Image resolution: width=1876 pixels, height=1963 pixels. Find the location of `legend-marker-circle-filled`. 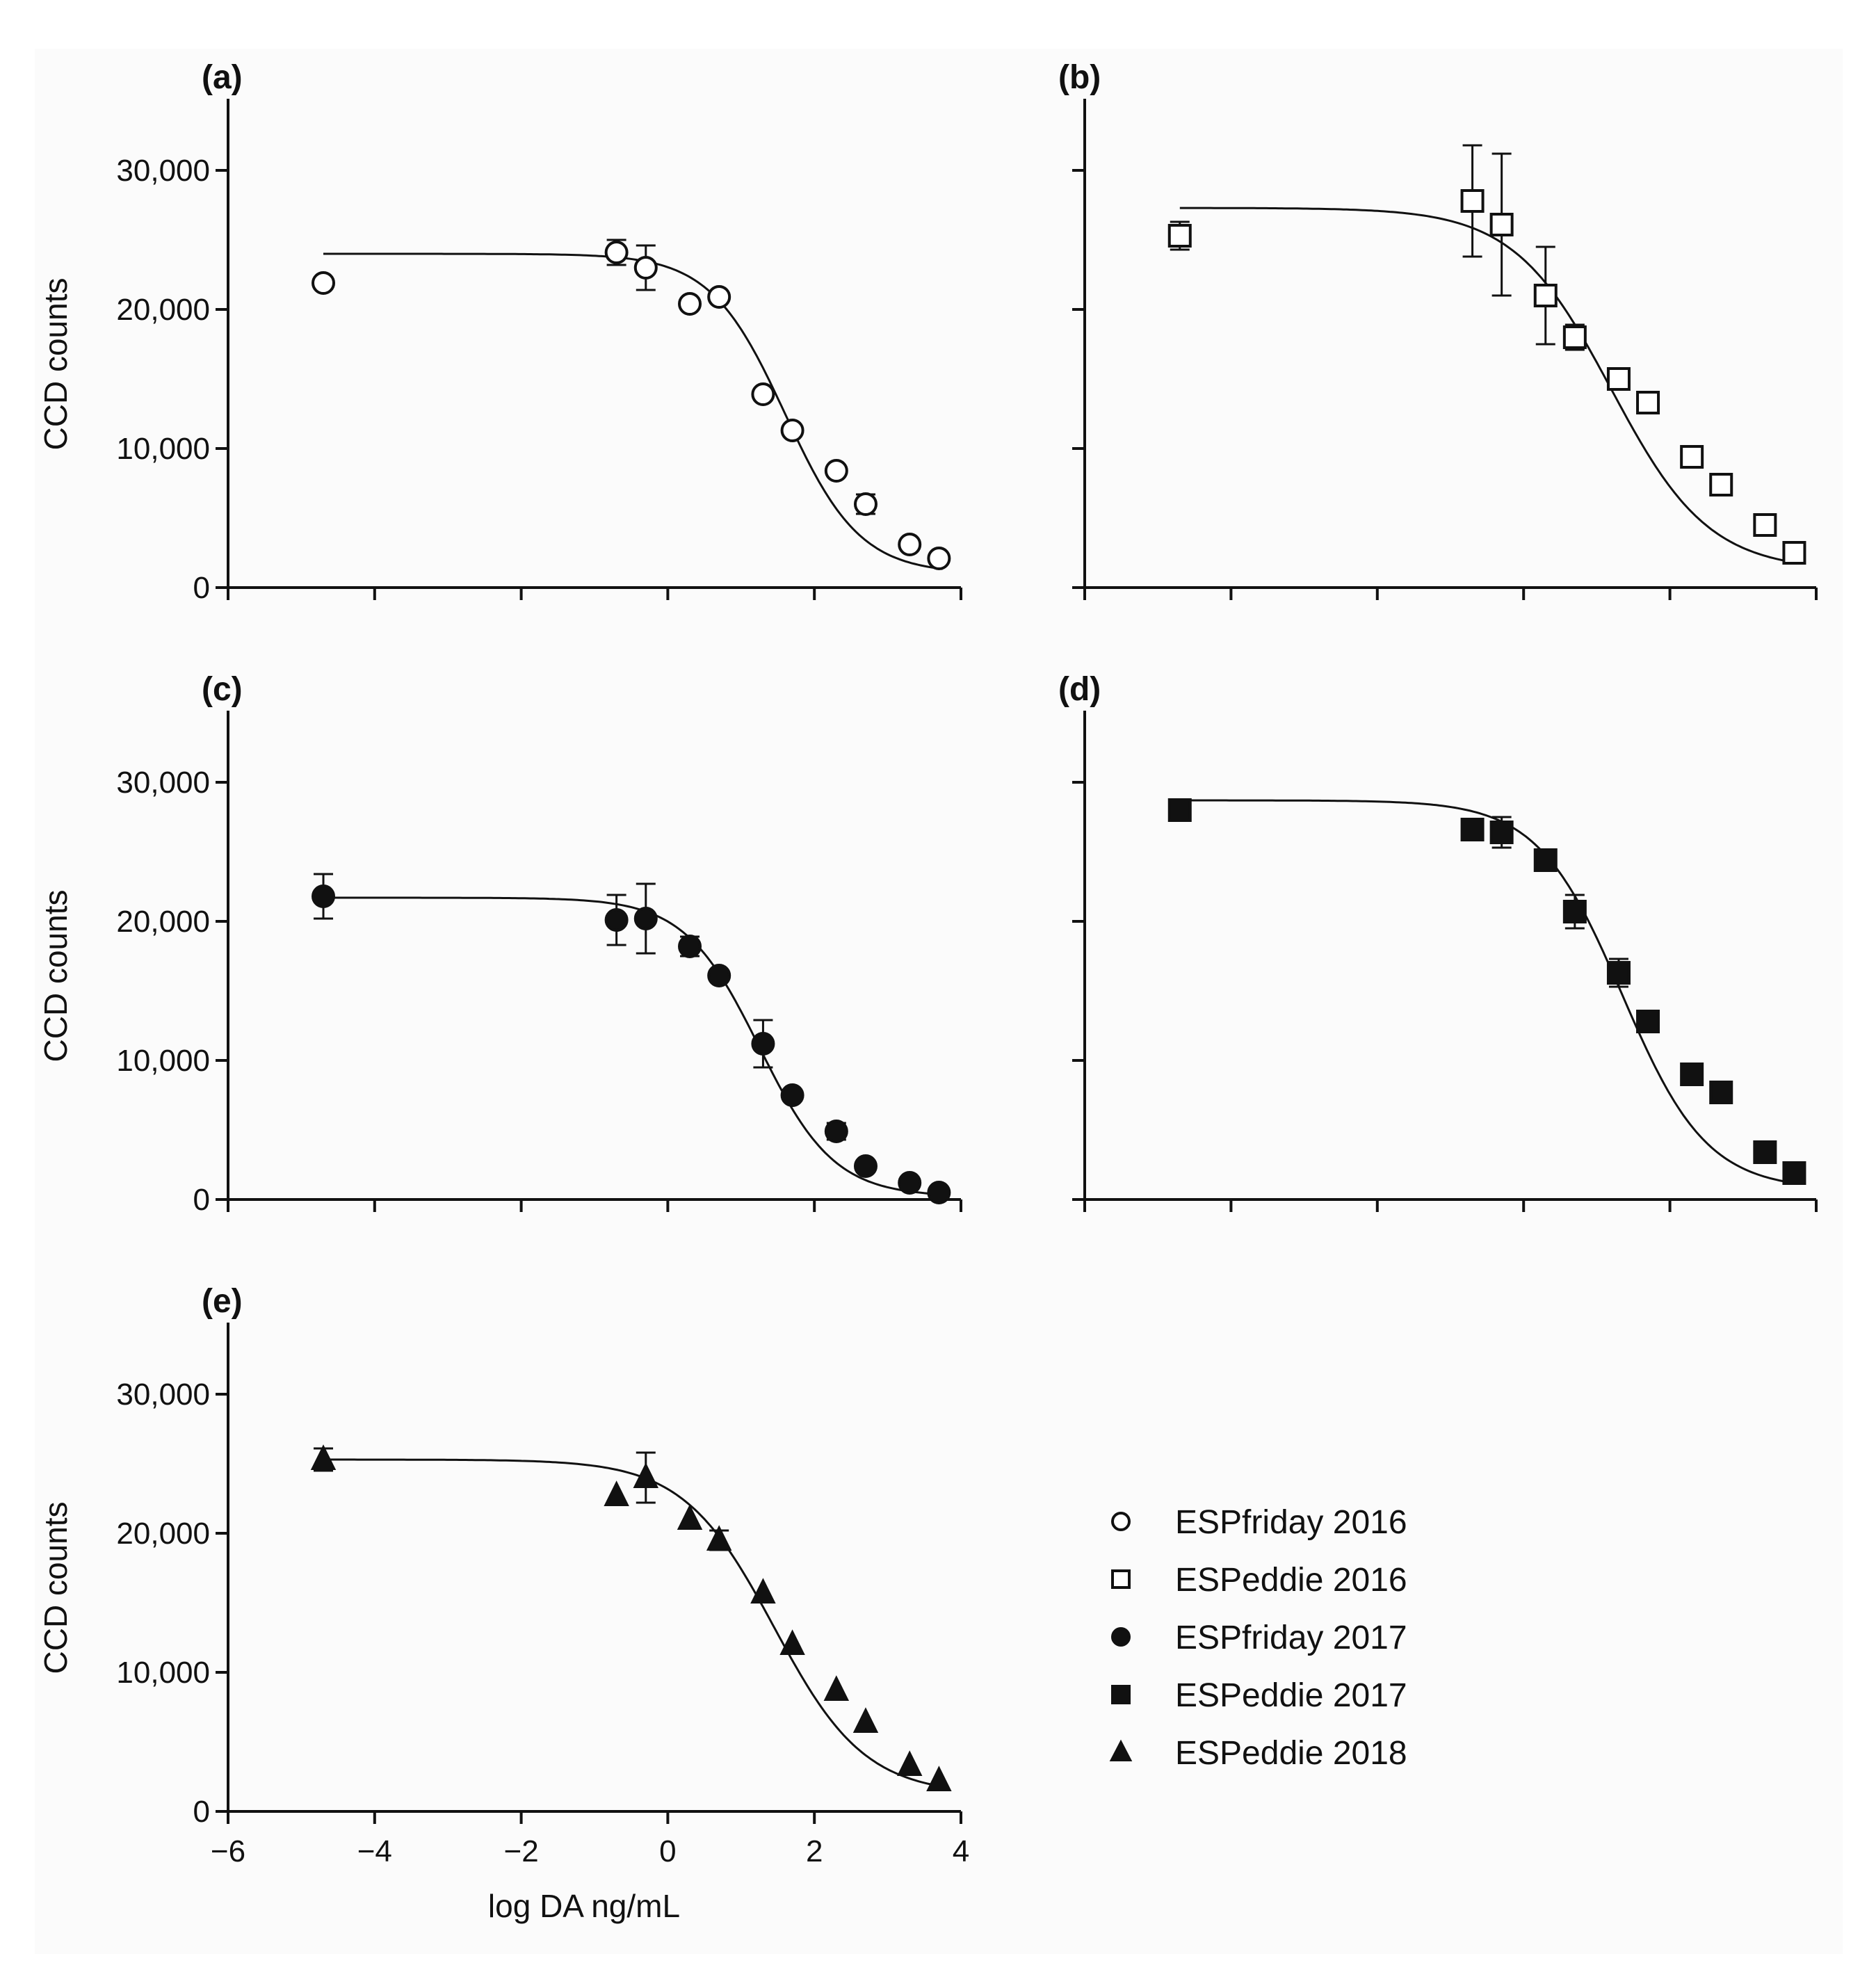

legend-marker-circle-filled is located at coordinates (1121, 1637).